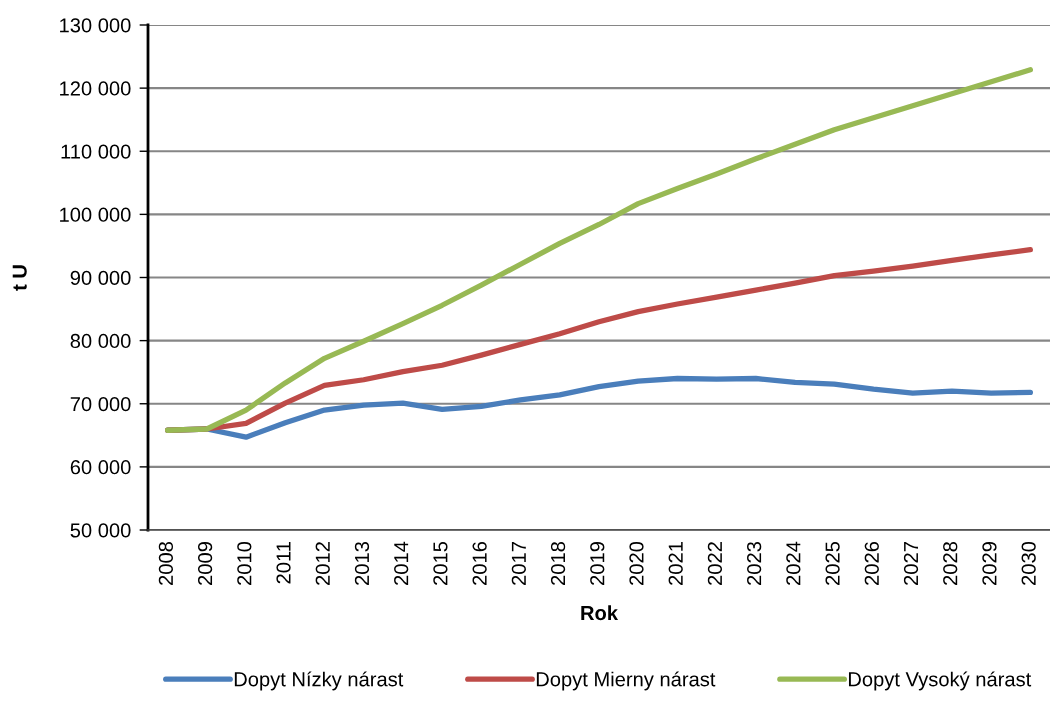  I want to click on x-tick-label: 2008, so click(166, 563).